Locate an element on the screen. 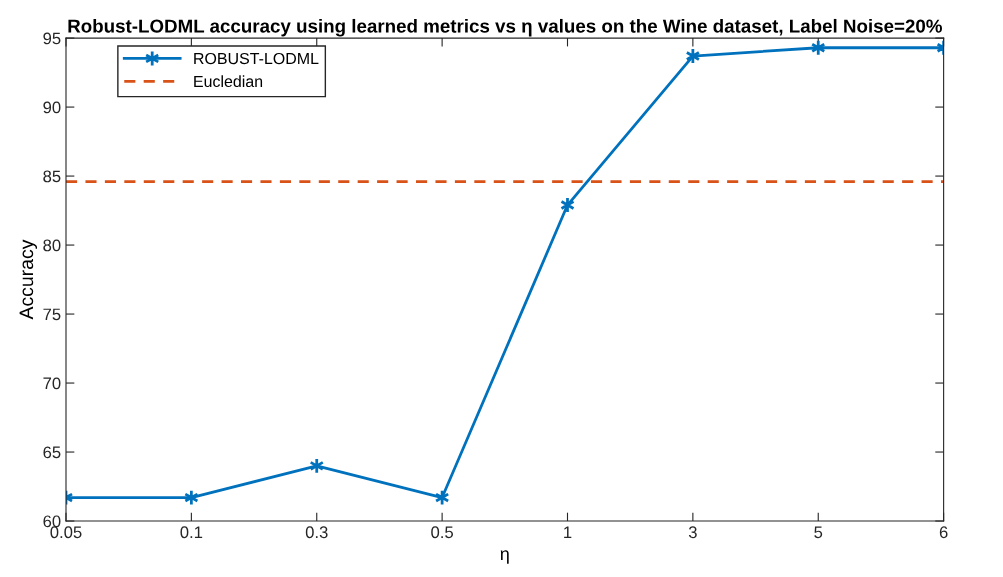  x-tick-label: 0.3 is located at coordinates (316, 532).